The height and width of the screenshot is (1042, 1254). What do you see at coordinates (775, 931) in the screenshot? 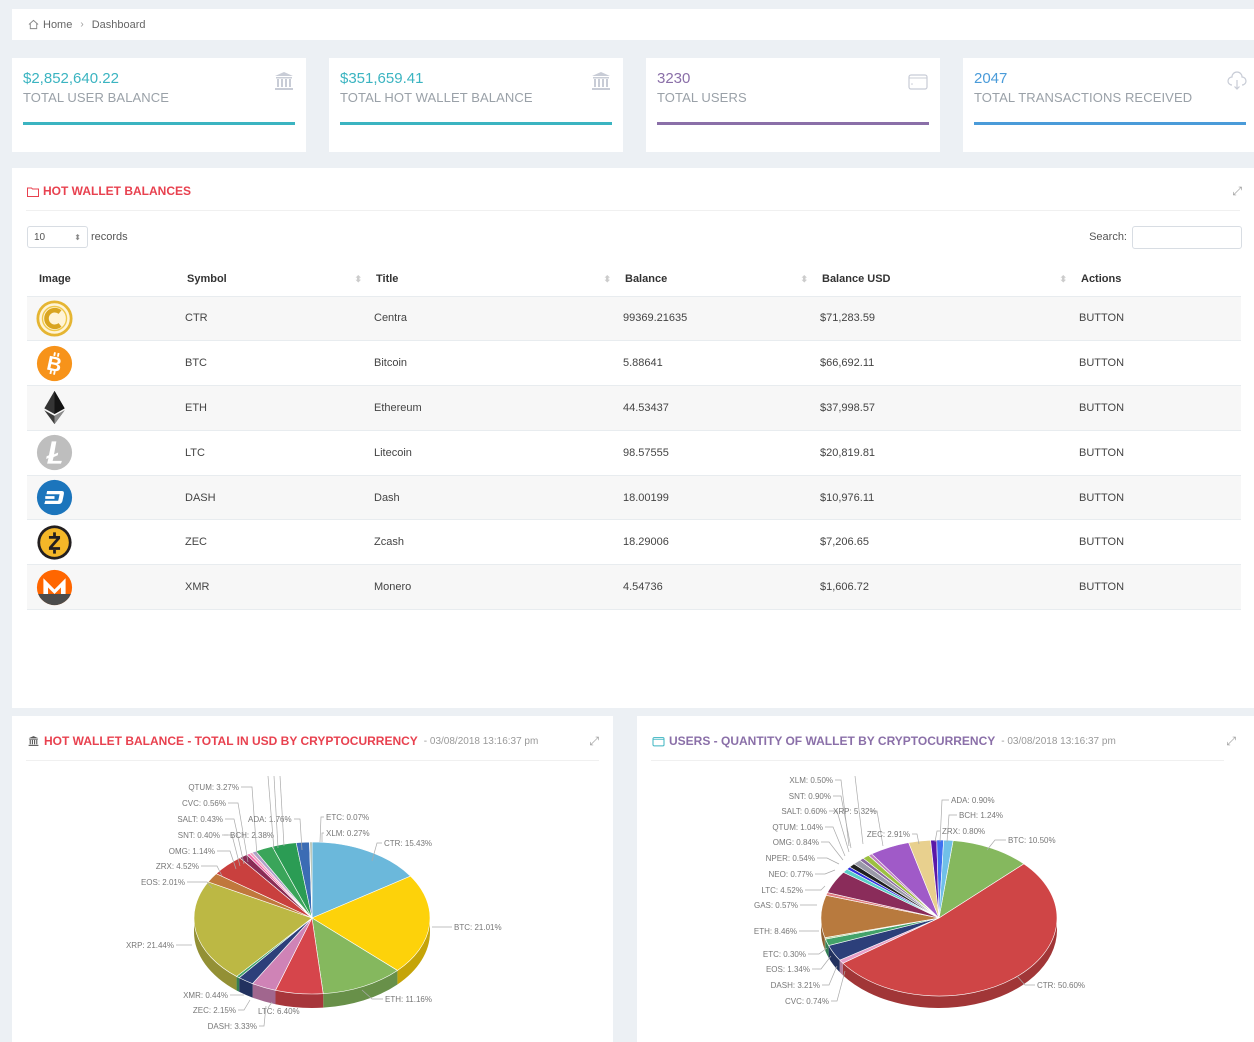
I see `pie-label: ETH: 8.46%` at bounding box center [775, 931].